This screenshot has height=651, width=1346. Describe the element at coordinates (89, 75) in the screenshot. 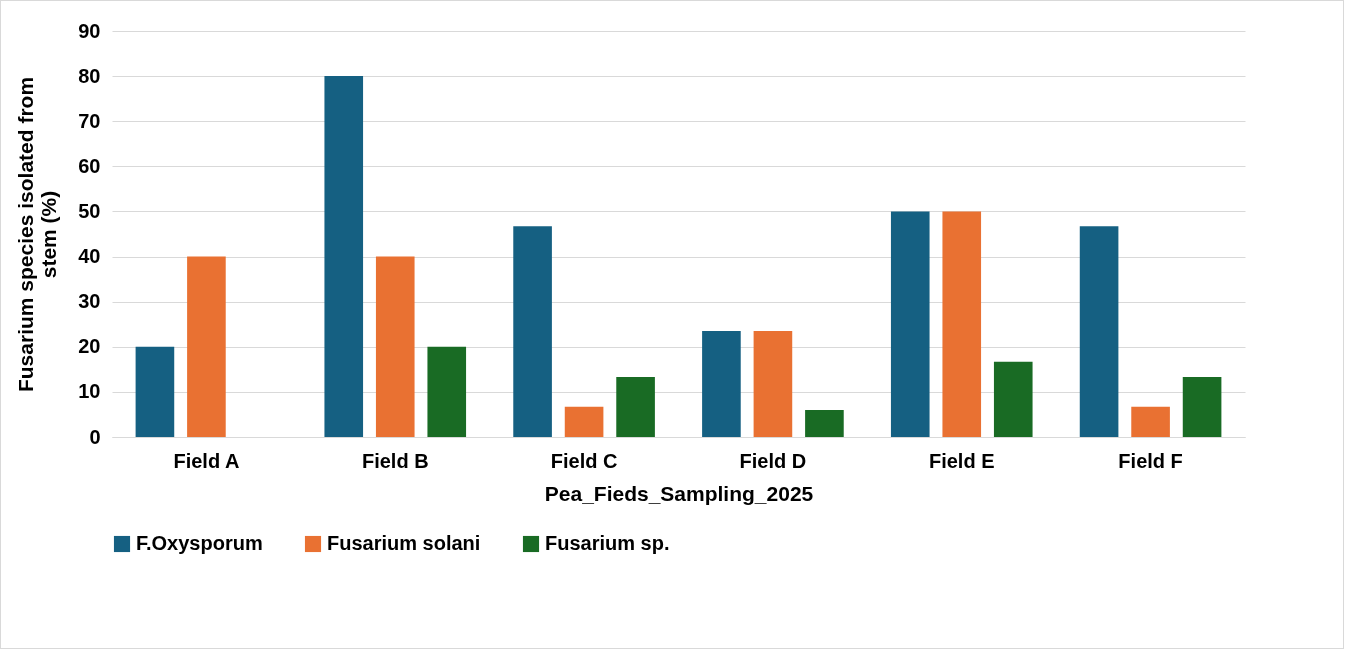

I see `y-tick-label: 80` at that location.